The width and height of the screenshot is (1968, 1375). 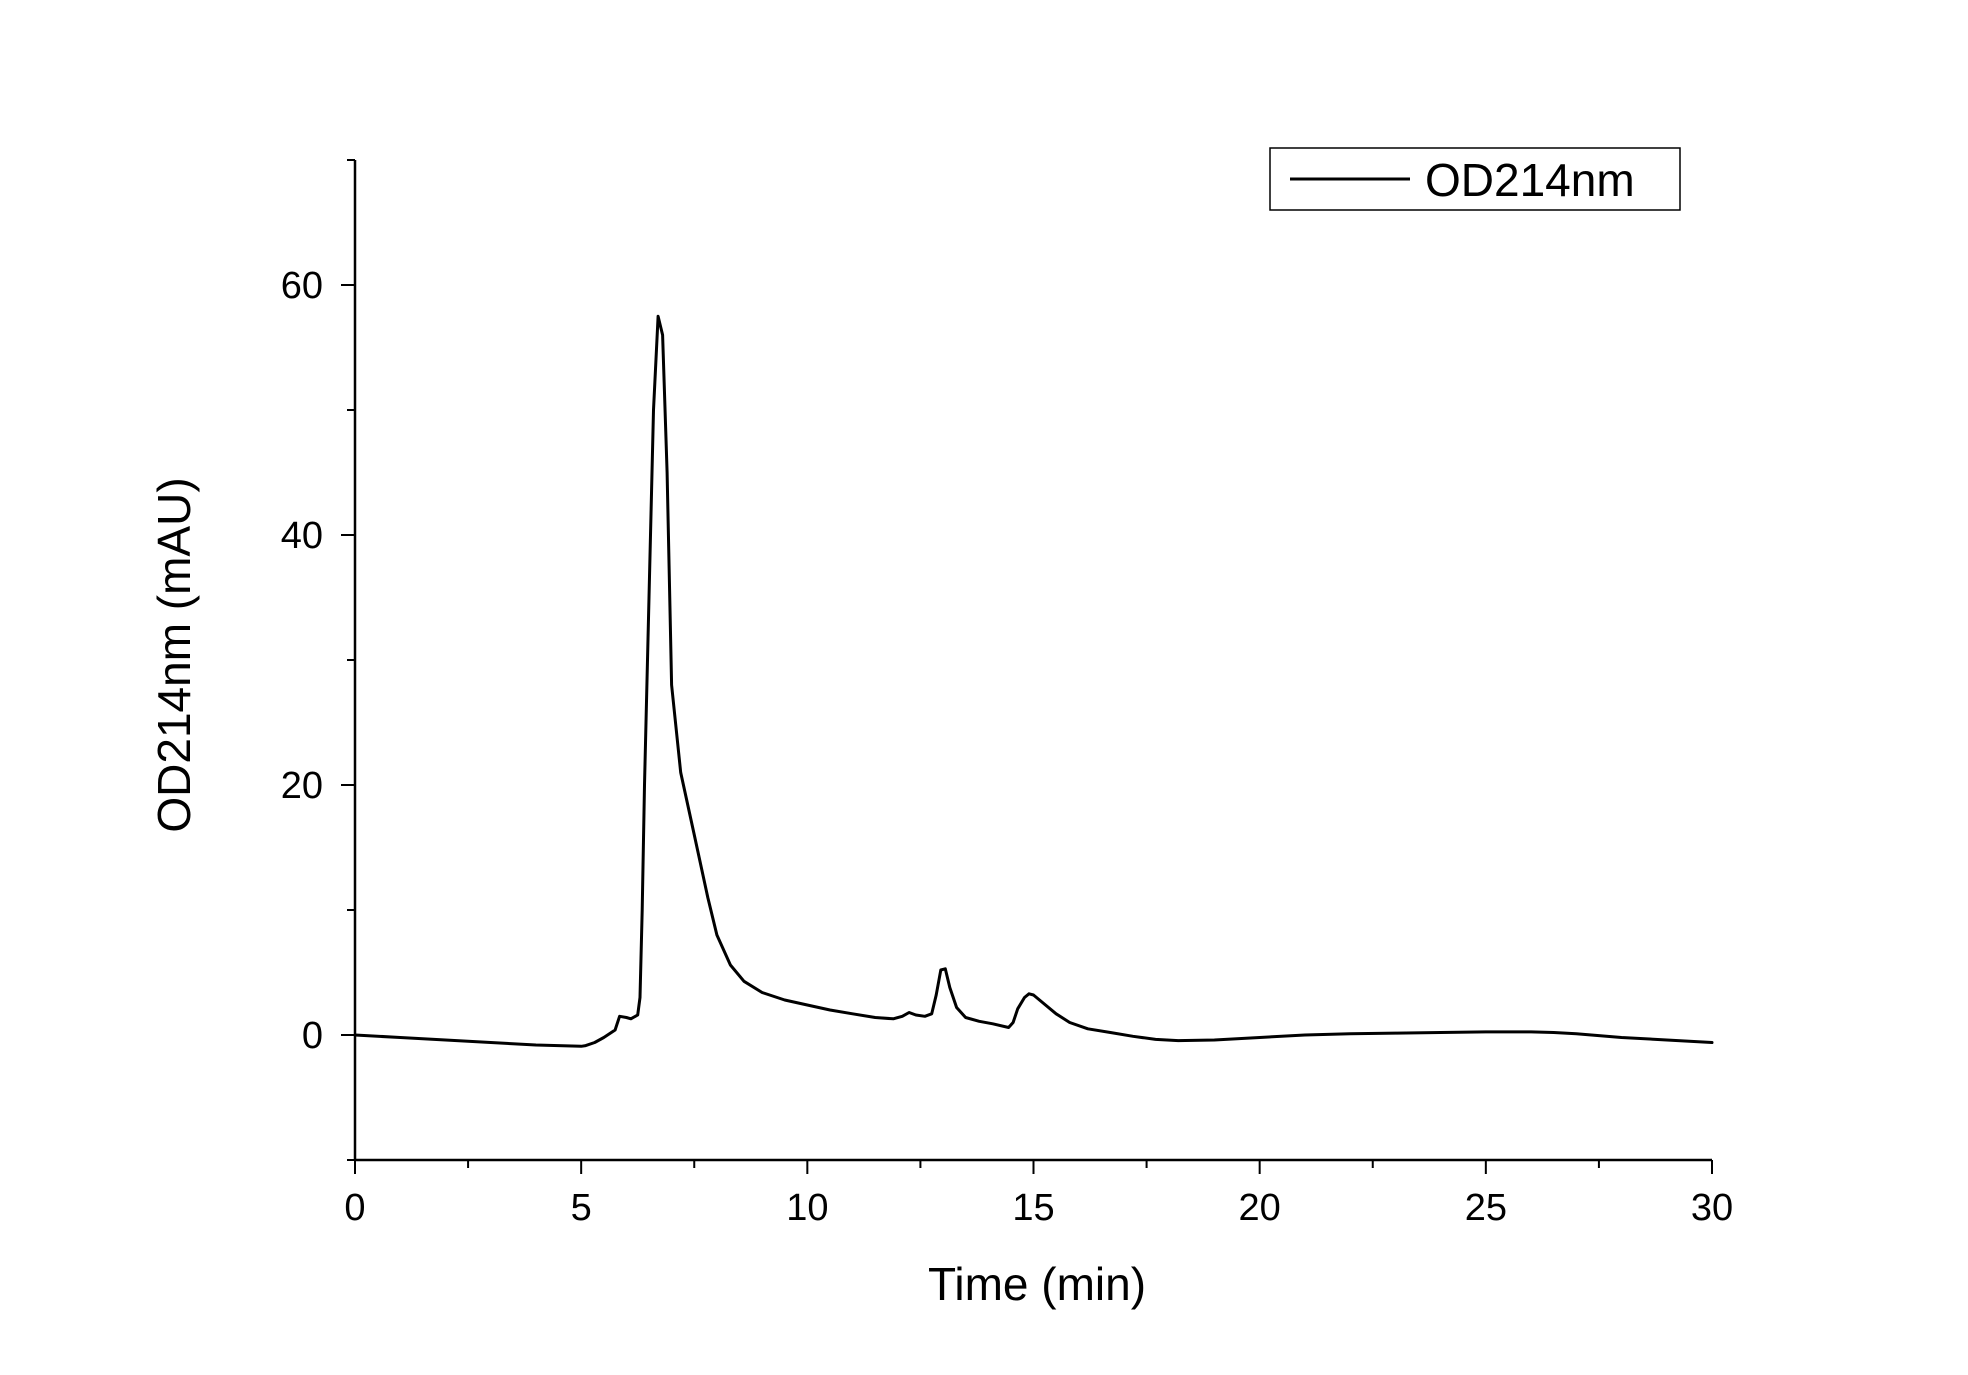 What do you see at coordinates (807, 1208) in the screenshot?
I see `x-tick-label: 10` at bounding box center [807, 1208].